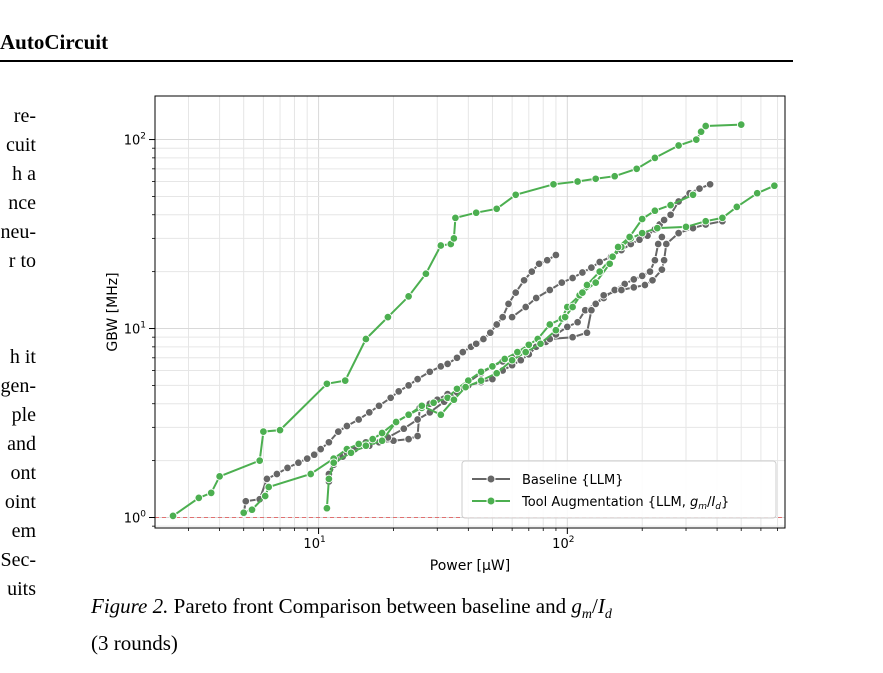 The image size is (883, 673). What do you see at coordinates (24, 174) in the screenshot?
I see `left-fragment: h a` at bounding box center [24, 174].